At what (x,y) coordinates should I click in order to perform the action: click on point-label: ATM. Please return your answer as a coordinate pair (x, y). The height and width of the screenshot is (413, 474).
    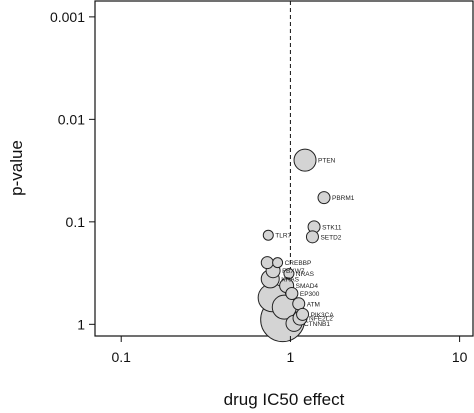
    Looking at the image, I should click on (313, 304).